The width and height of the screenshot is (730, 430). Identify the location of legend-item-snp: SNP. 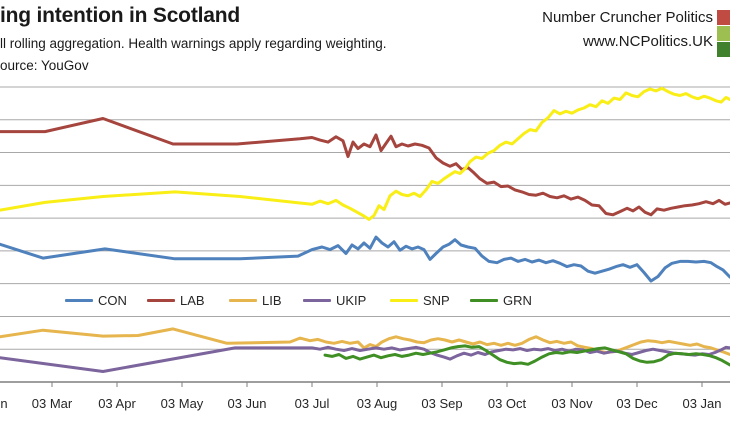
(420, 300).